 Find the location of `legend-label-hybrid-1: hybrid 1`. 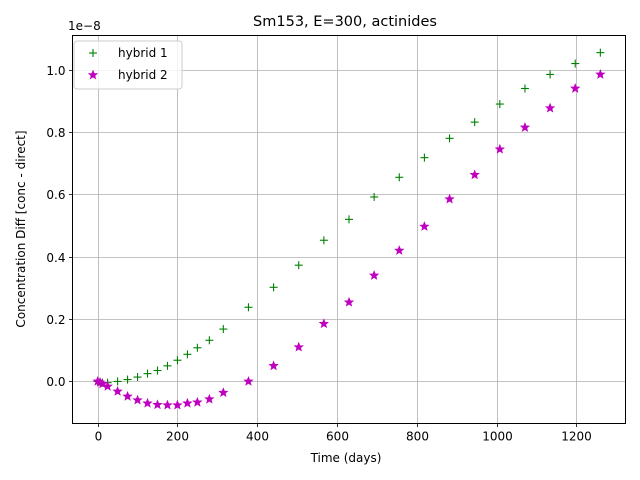

legend-label-hybrid-1: hybrid 1 is located at coordinates (143, 53).